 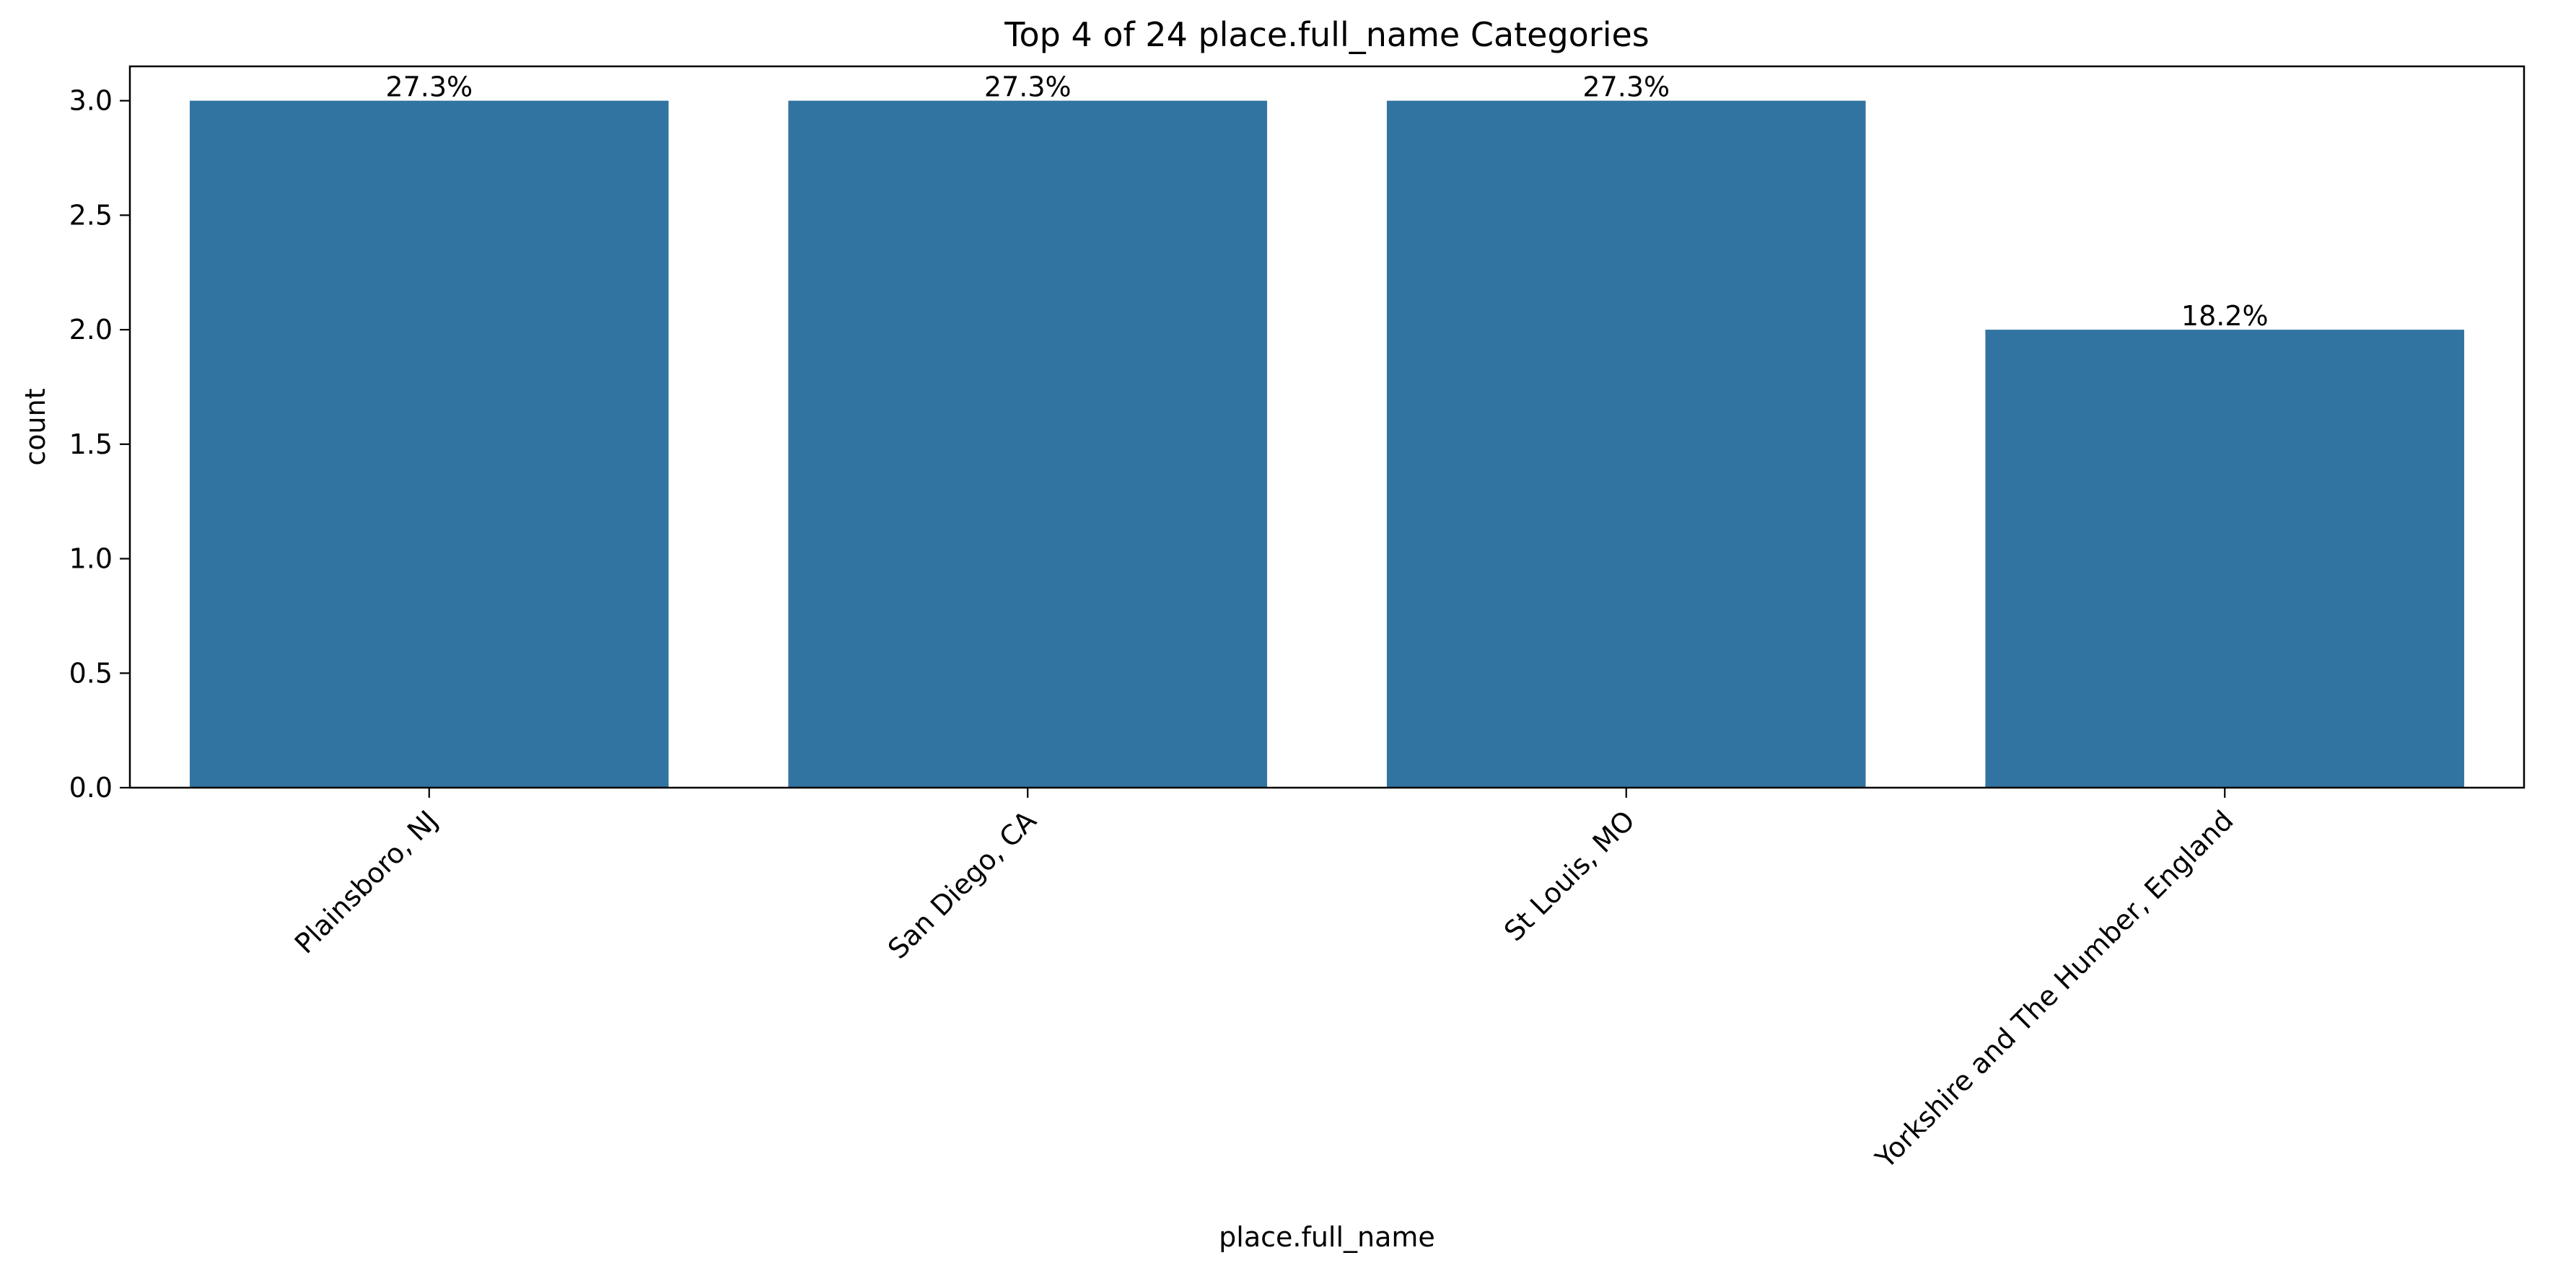 I want to click on chart-title: Top 4 of 24 place.full_name Categories, so click(x=1327, y=35).